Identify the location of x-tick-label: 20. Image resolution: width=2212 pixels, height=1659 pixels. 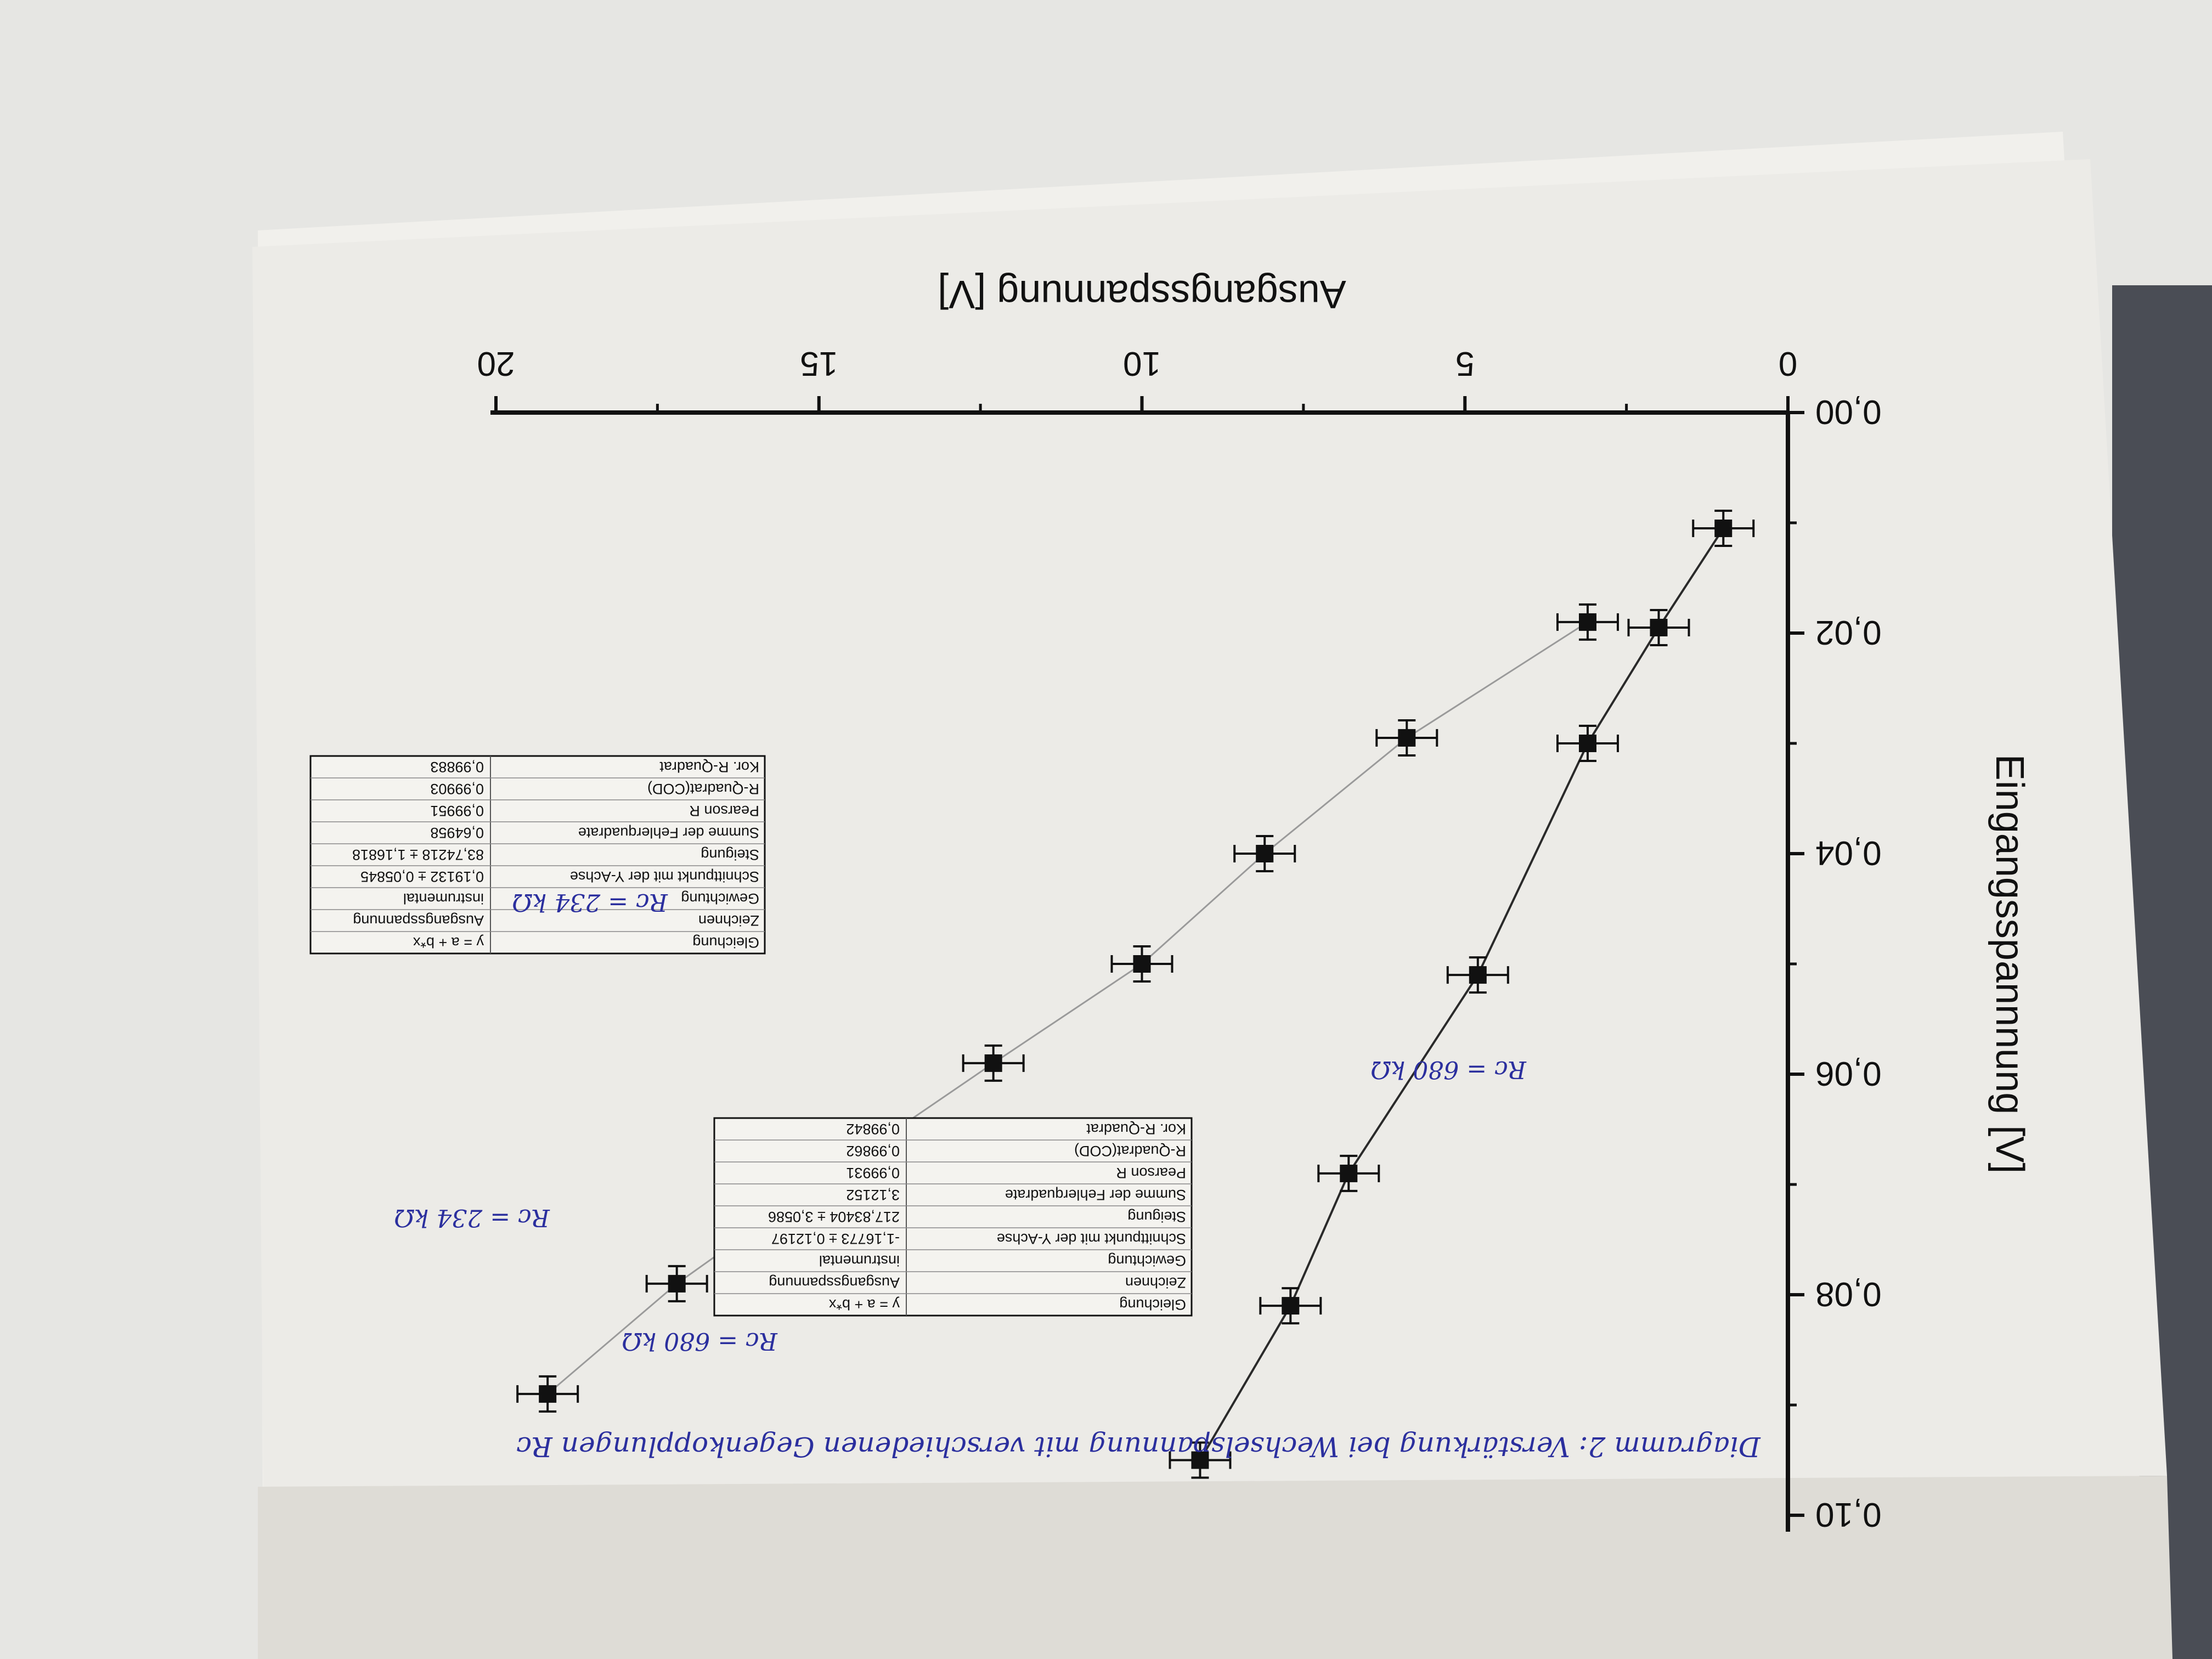
(496, 363).